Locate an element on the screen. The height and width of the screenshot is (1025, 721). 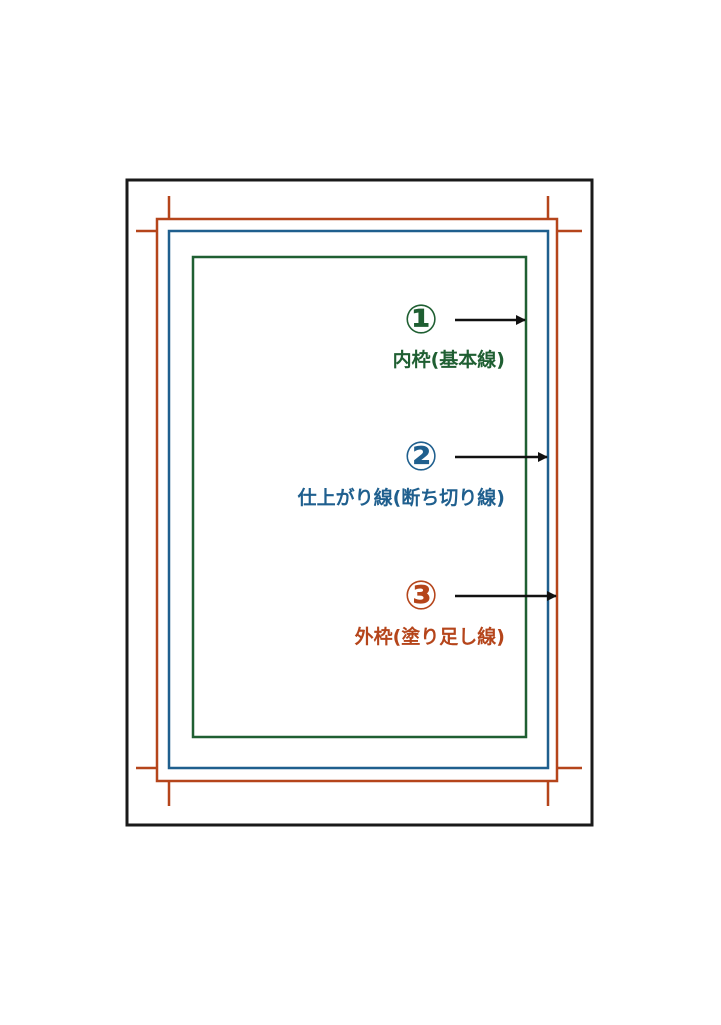
item-1-number: ① is located at coordinates (421, 320).